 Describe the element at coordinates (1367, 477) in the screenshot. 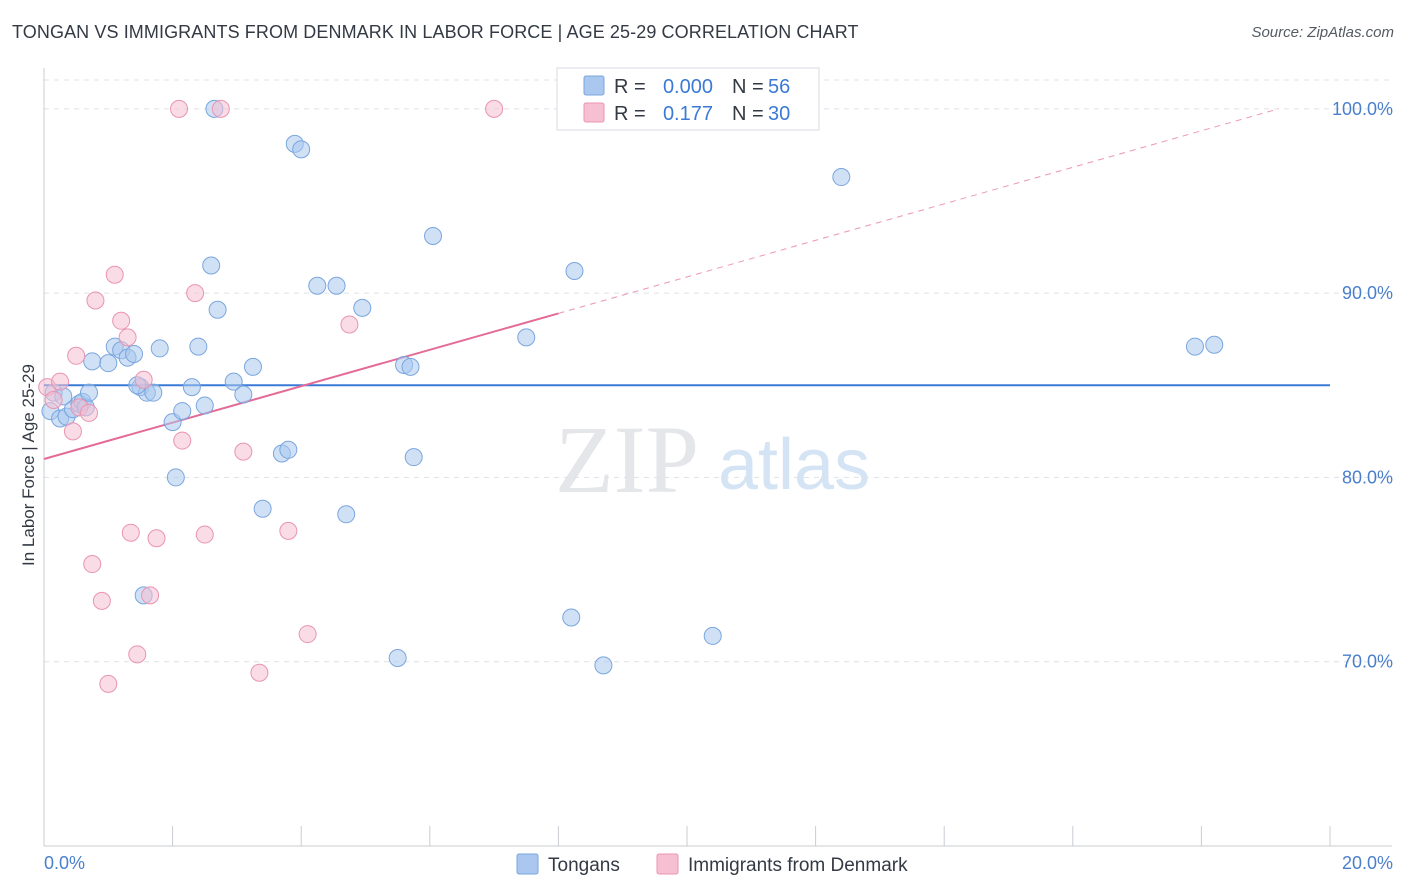

I see `y-tick-label-80: 80.0%` at that location.